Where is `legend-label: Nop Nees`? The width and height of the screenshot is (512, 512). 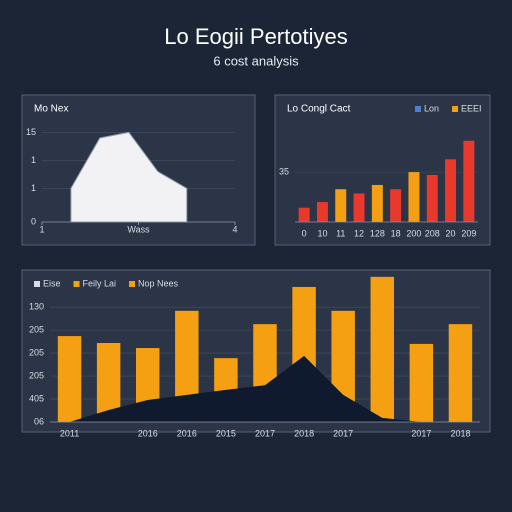 legend-label: Nop Nees is located at coordinates (158, 283).